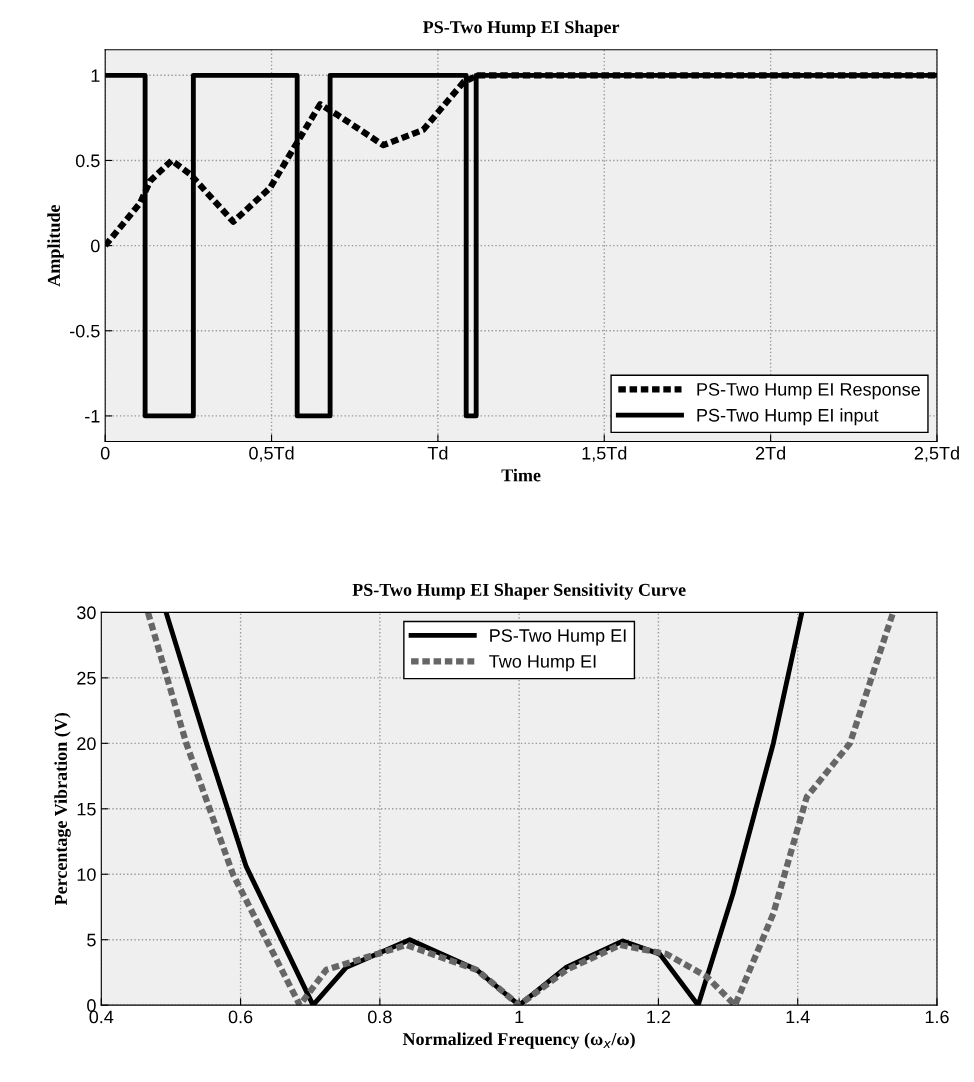 The height and width of the screenshot is (1082, 974). Describe the element at coordinates (937, 1017) in the screenshot. I see `x-tick-label: 1.6` at that location.